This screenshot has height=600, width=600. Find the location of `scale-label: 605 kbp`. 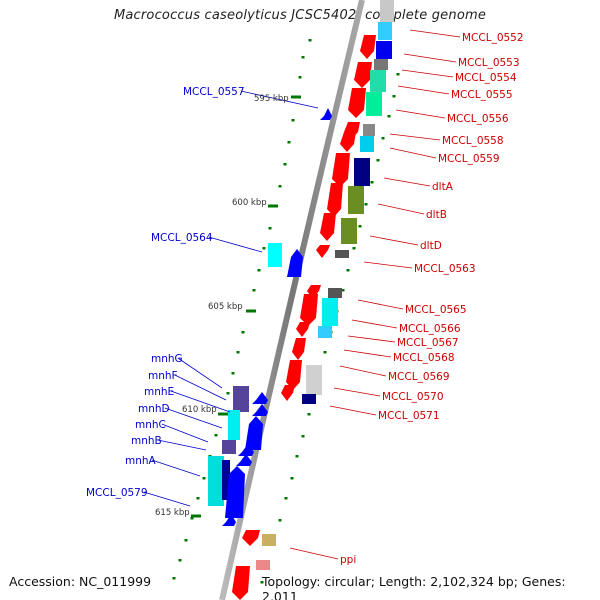

scale-label: 605 kbp is located at coordinates (225, 307).